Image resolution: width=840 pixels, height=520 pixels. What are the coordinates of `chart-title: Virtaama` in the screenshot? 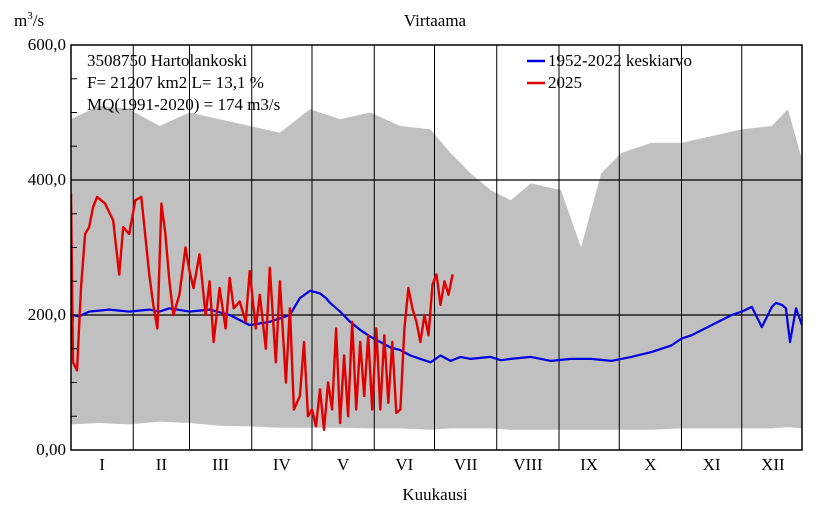 It's located at (435, 20).